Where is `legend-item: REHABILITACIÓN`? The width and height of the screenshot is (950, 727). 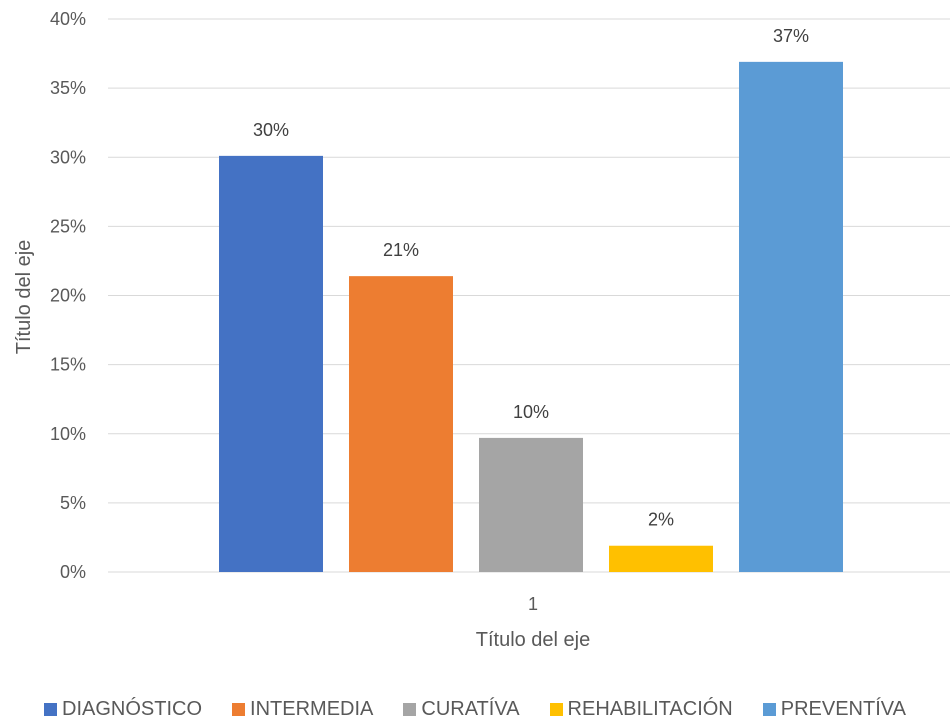 legend-item: REHABILITACIÓN is located at coordinates (641, 709).